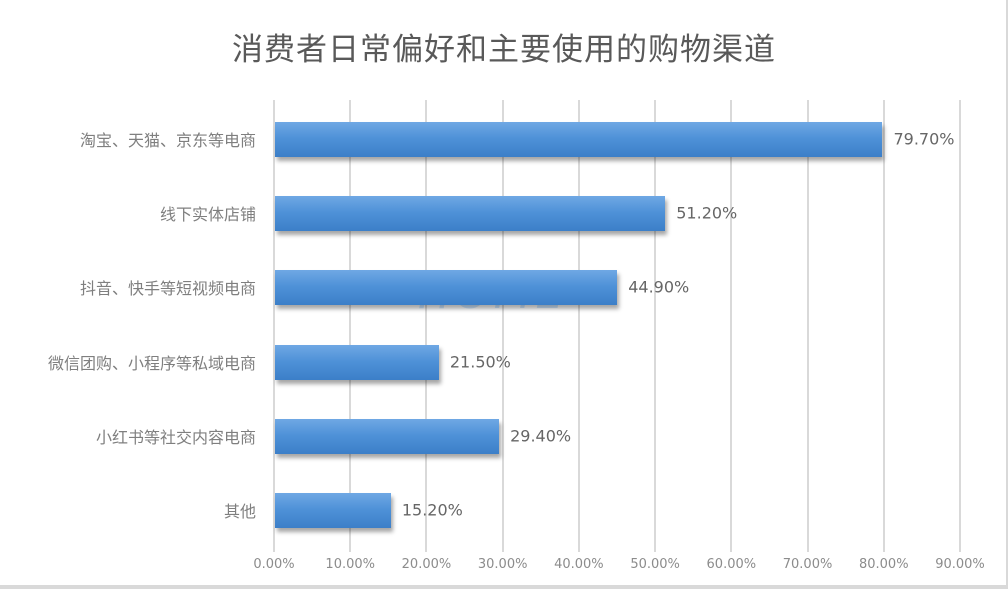 The image size is (1008, 589). Describe the element at coordinates (541, 436) in the screenshot. I see `data-label: 29.40%` at that location.